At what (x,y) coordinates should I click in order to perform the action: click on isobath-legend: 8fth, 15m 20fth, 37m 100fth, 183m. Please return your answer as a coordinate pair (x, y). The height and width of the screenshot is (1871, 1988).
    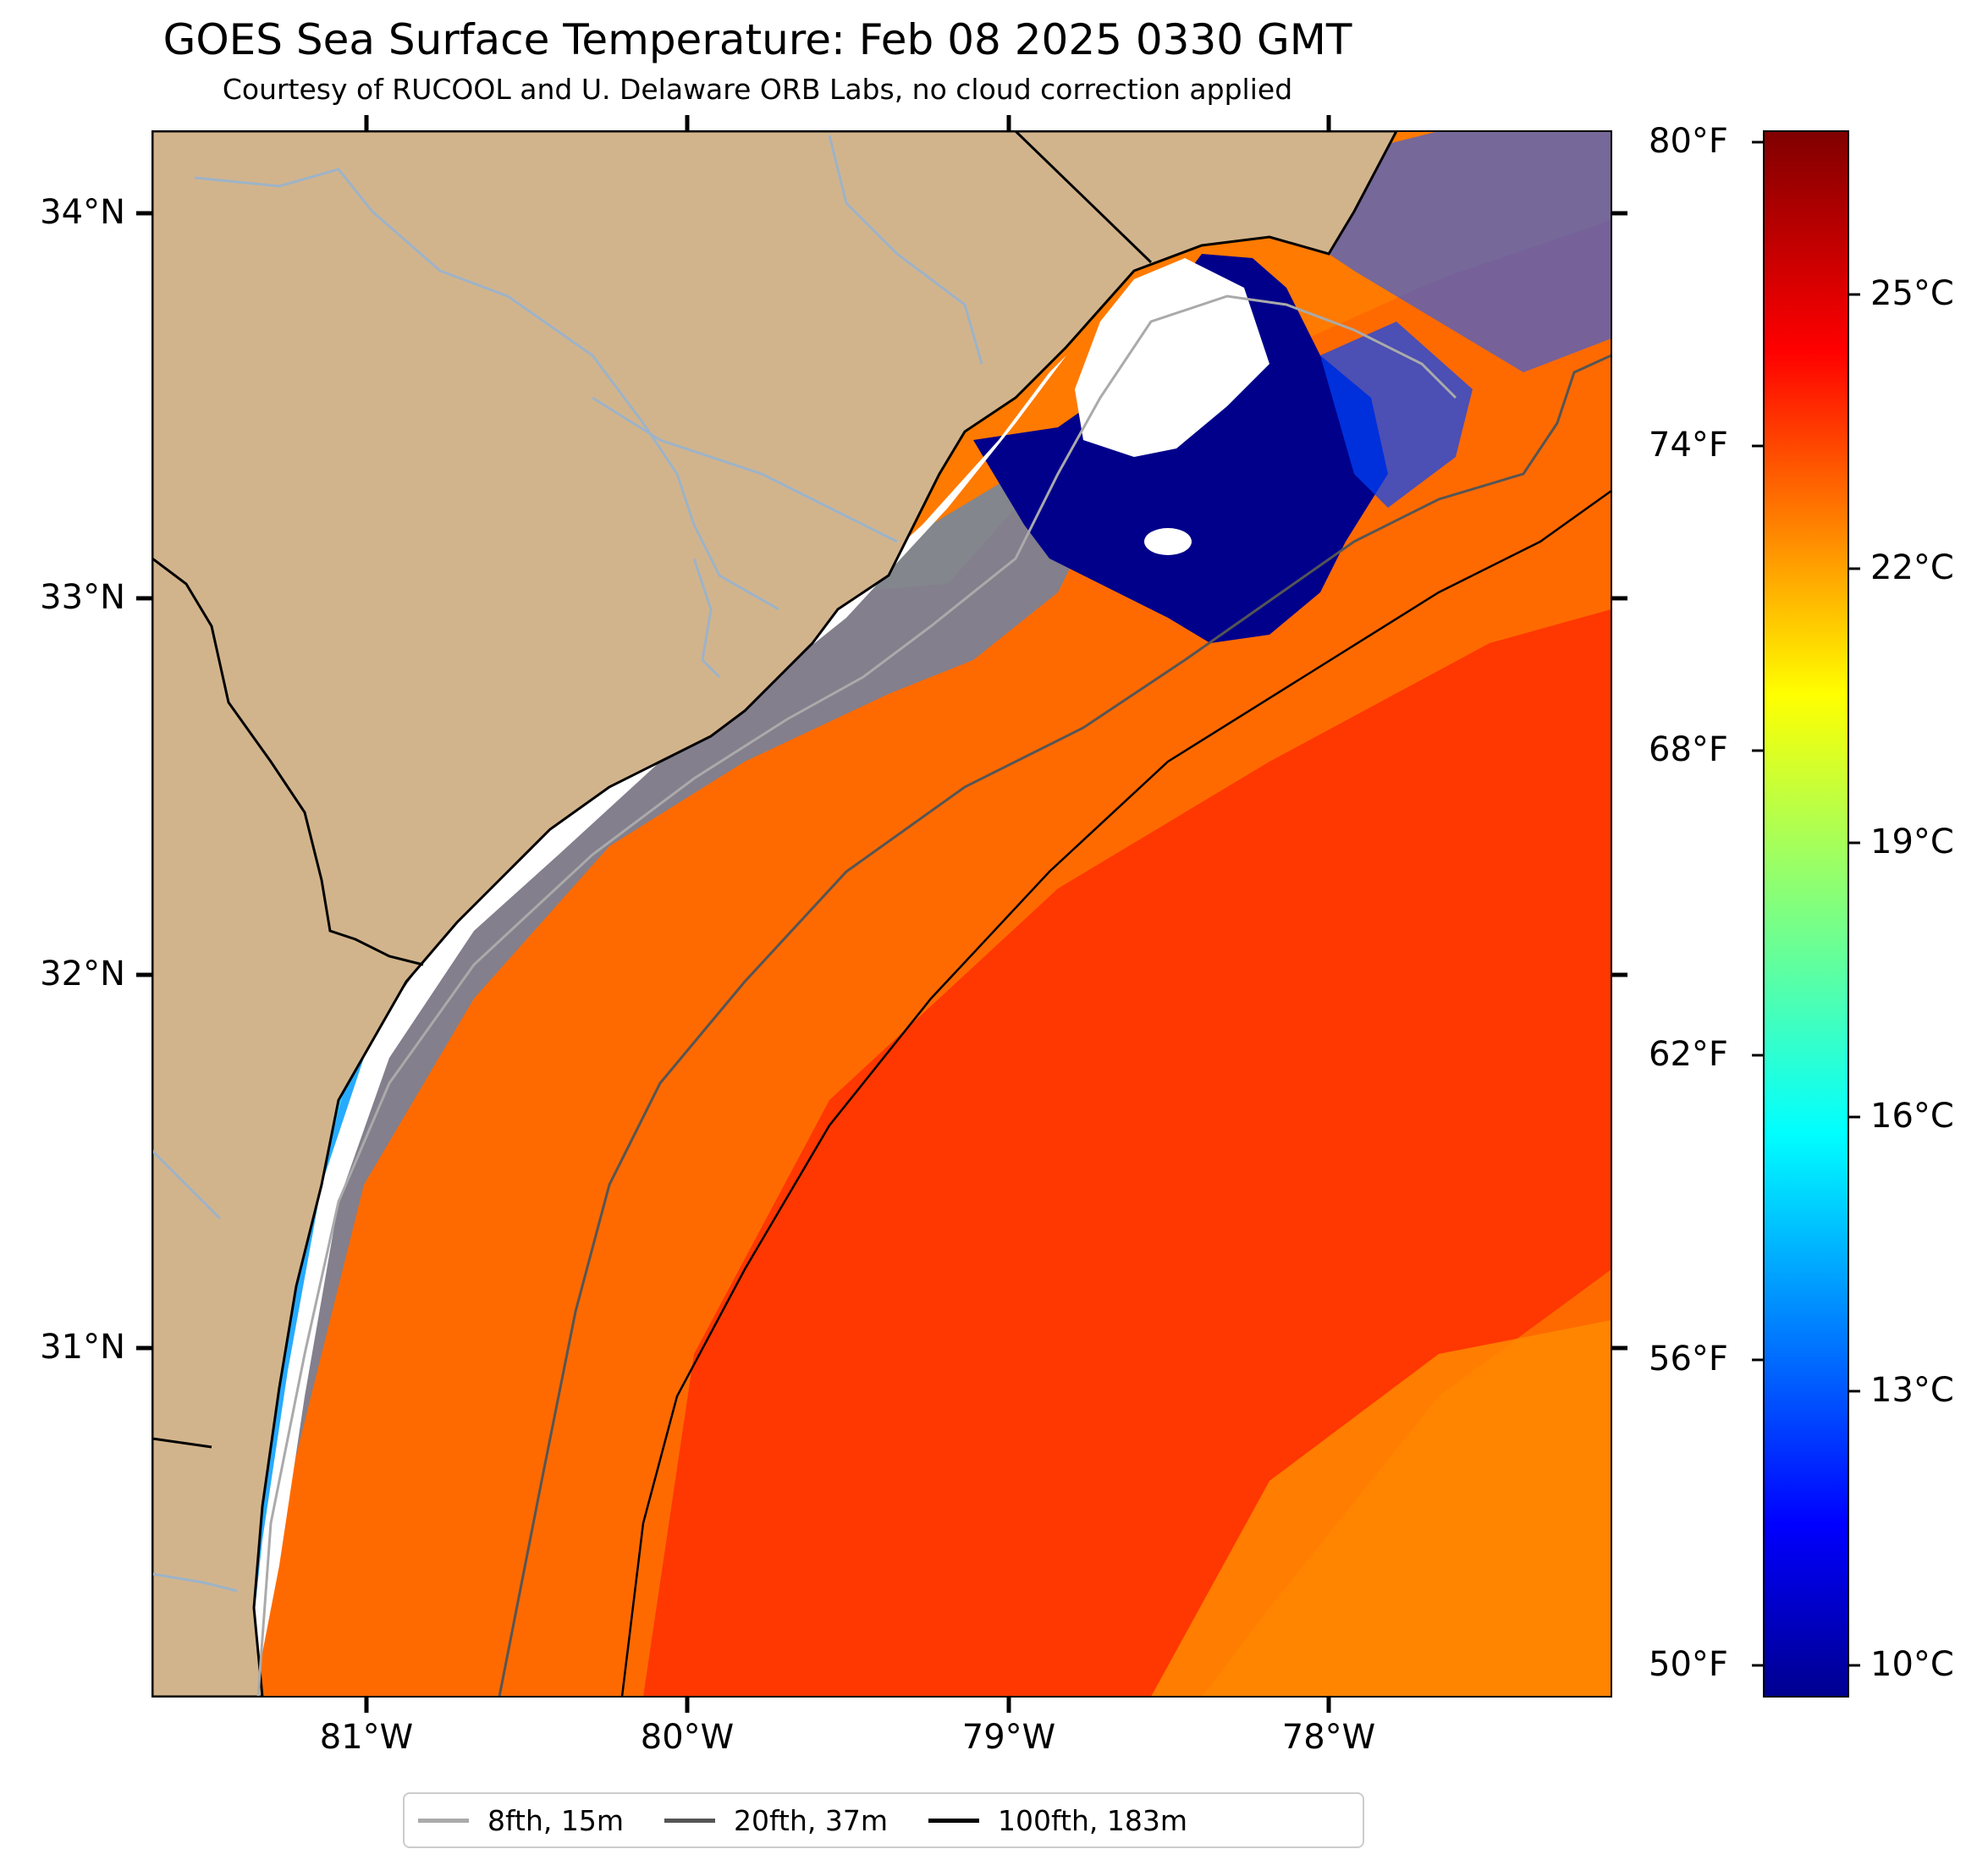
    Looking at the image, I should click on (883, 1820).